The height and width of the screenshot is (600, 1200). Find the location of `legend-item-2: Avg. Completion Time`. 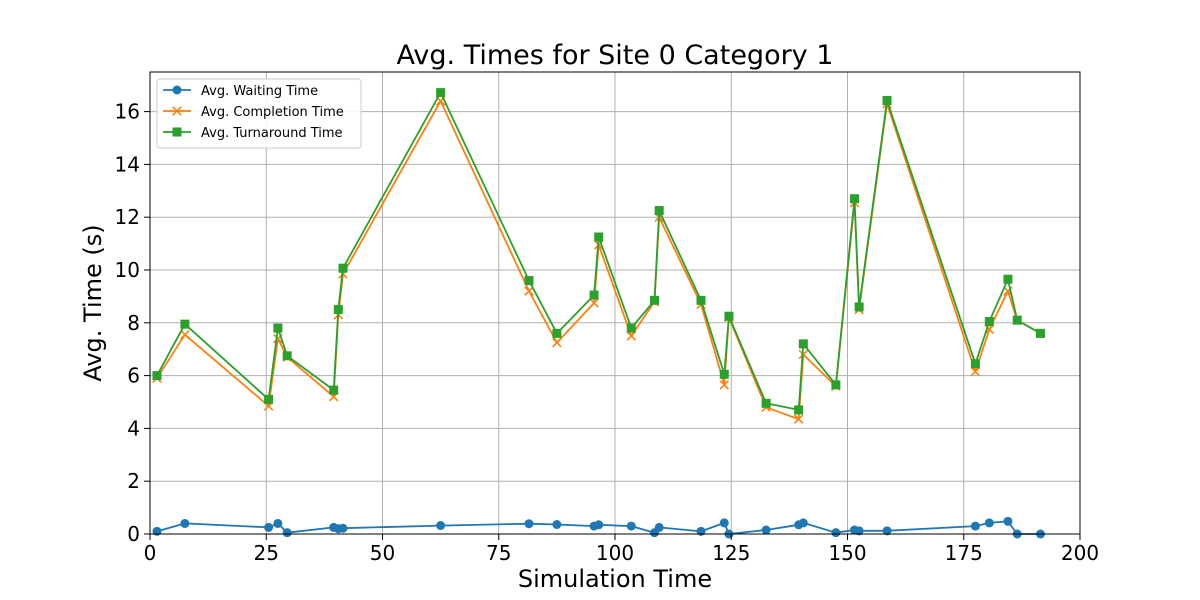

legend-item-2: Avg. Completion Time is located at coordinates (253, 112).